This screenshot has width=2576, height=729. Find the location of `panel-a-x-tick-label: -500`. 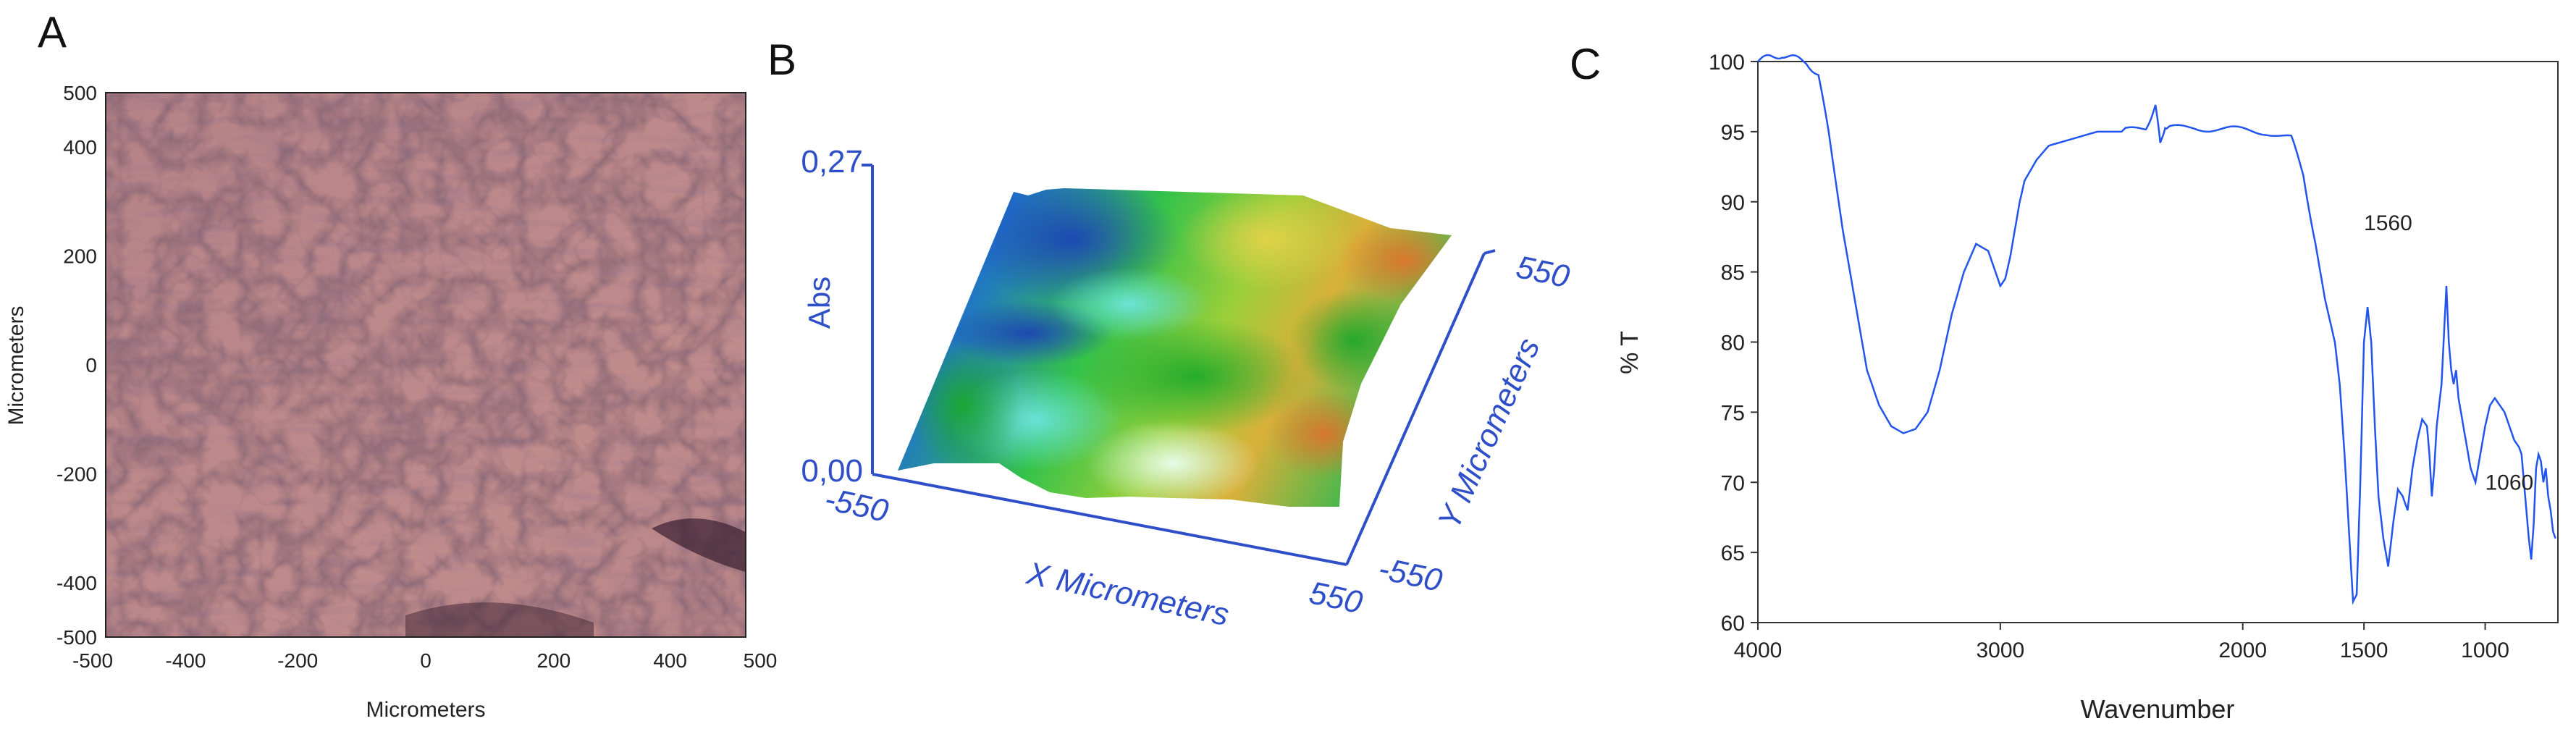

panel-a-x-tick-label: -500 is located at coordinates (92, 660).